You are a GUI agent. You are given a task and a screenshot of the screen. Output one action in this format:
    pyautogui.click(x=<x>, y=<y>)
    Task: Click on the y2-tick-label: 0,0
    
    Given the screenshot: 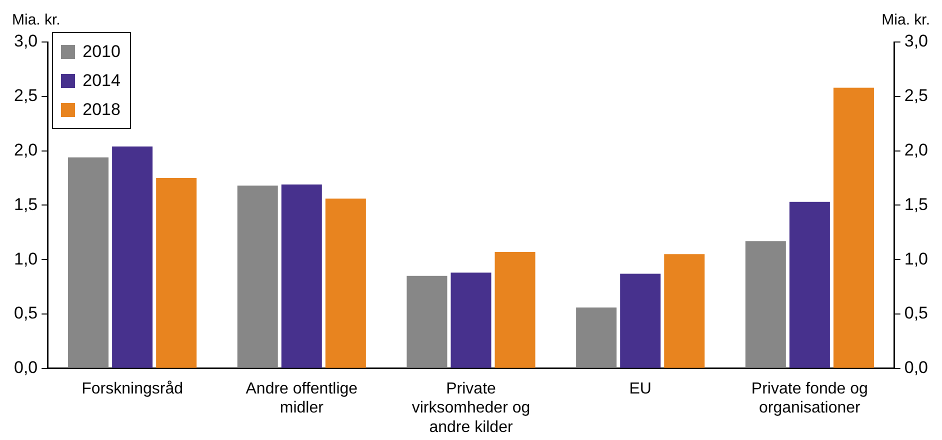 What is the action you would take?
    pyautogui.click(x=916, y=368)
    